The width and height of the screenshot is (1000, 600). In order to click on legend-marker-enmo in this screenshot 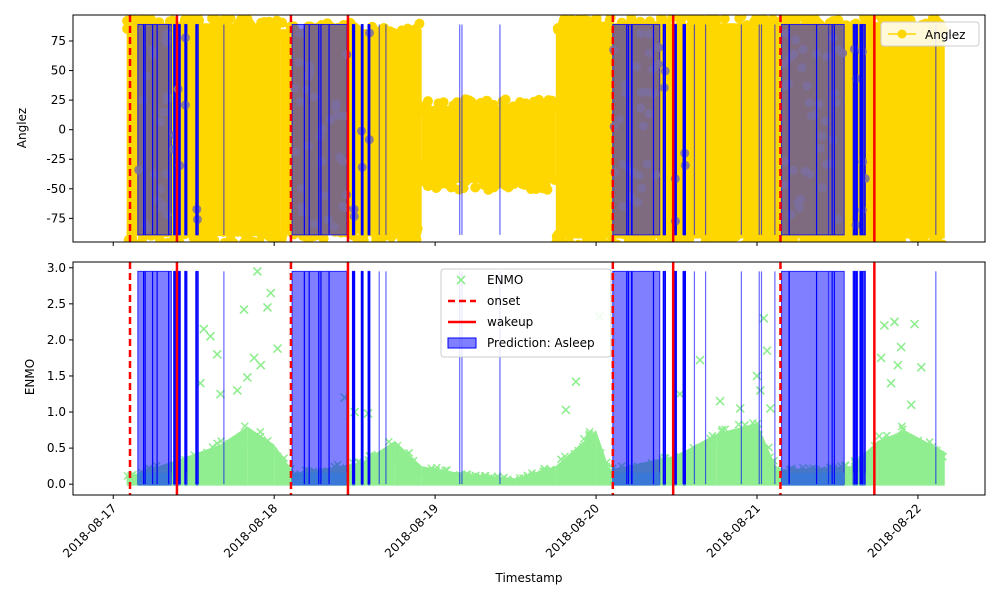, I will do `click(461, 280)`.